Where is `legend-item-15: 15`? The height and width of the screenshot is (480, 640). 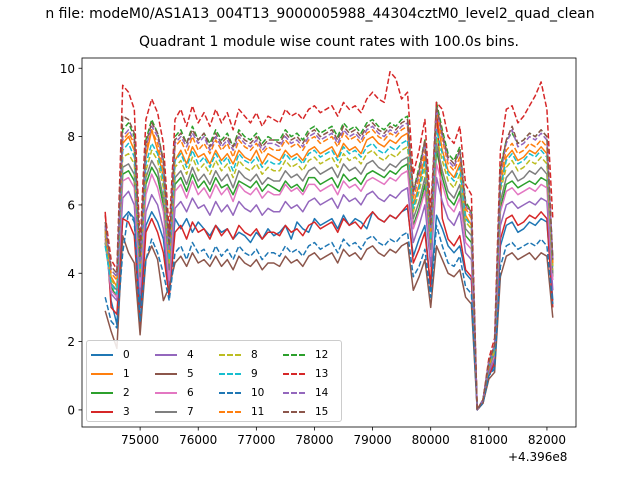
legend-item-15: 15 is located at coordinates (315, 411).